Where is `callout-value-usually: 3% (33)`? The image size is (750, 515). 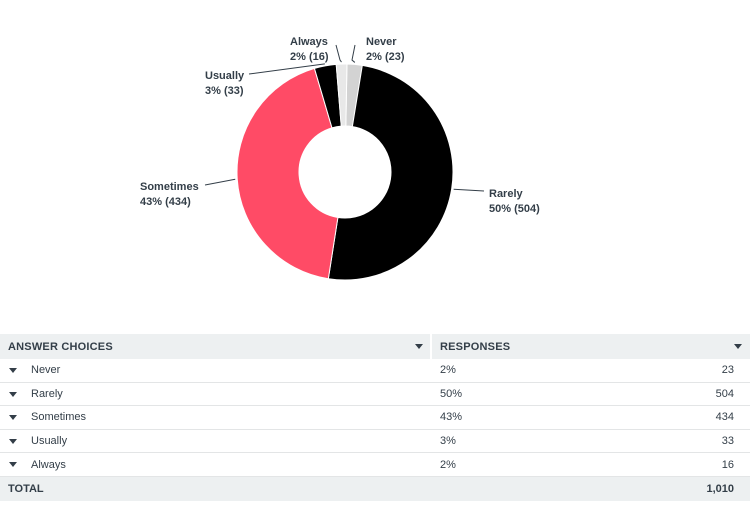
callout-value-usually: 3% (33) is located at coordinates (224, 91).